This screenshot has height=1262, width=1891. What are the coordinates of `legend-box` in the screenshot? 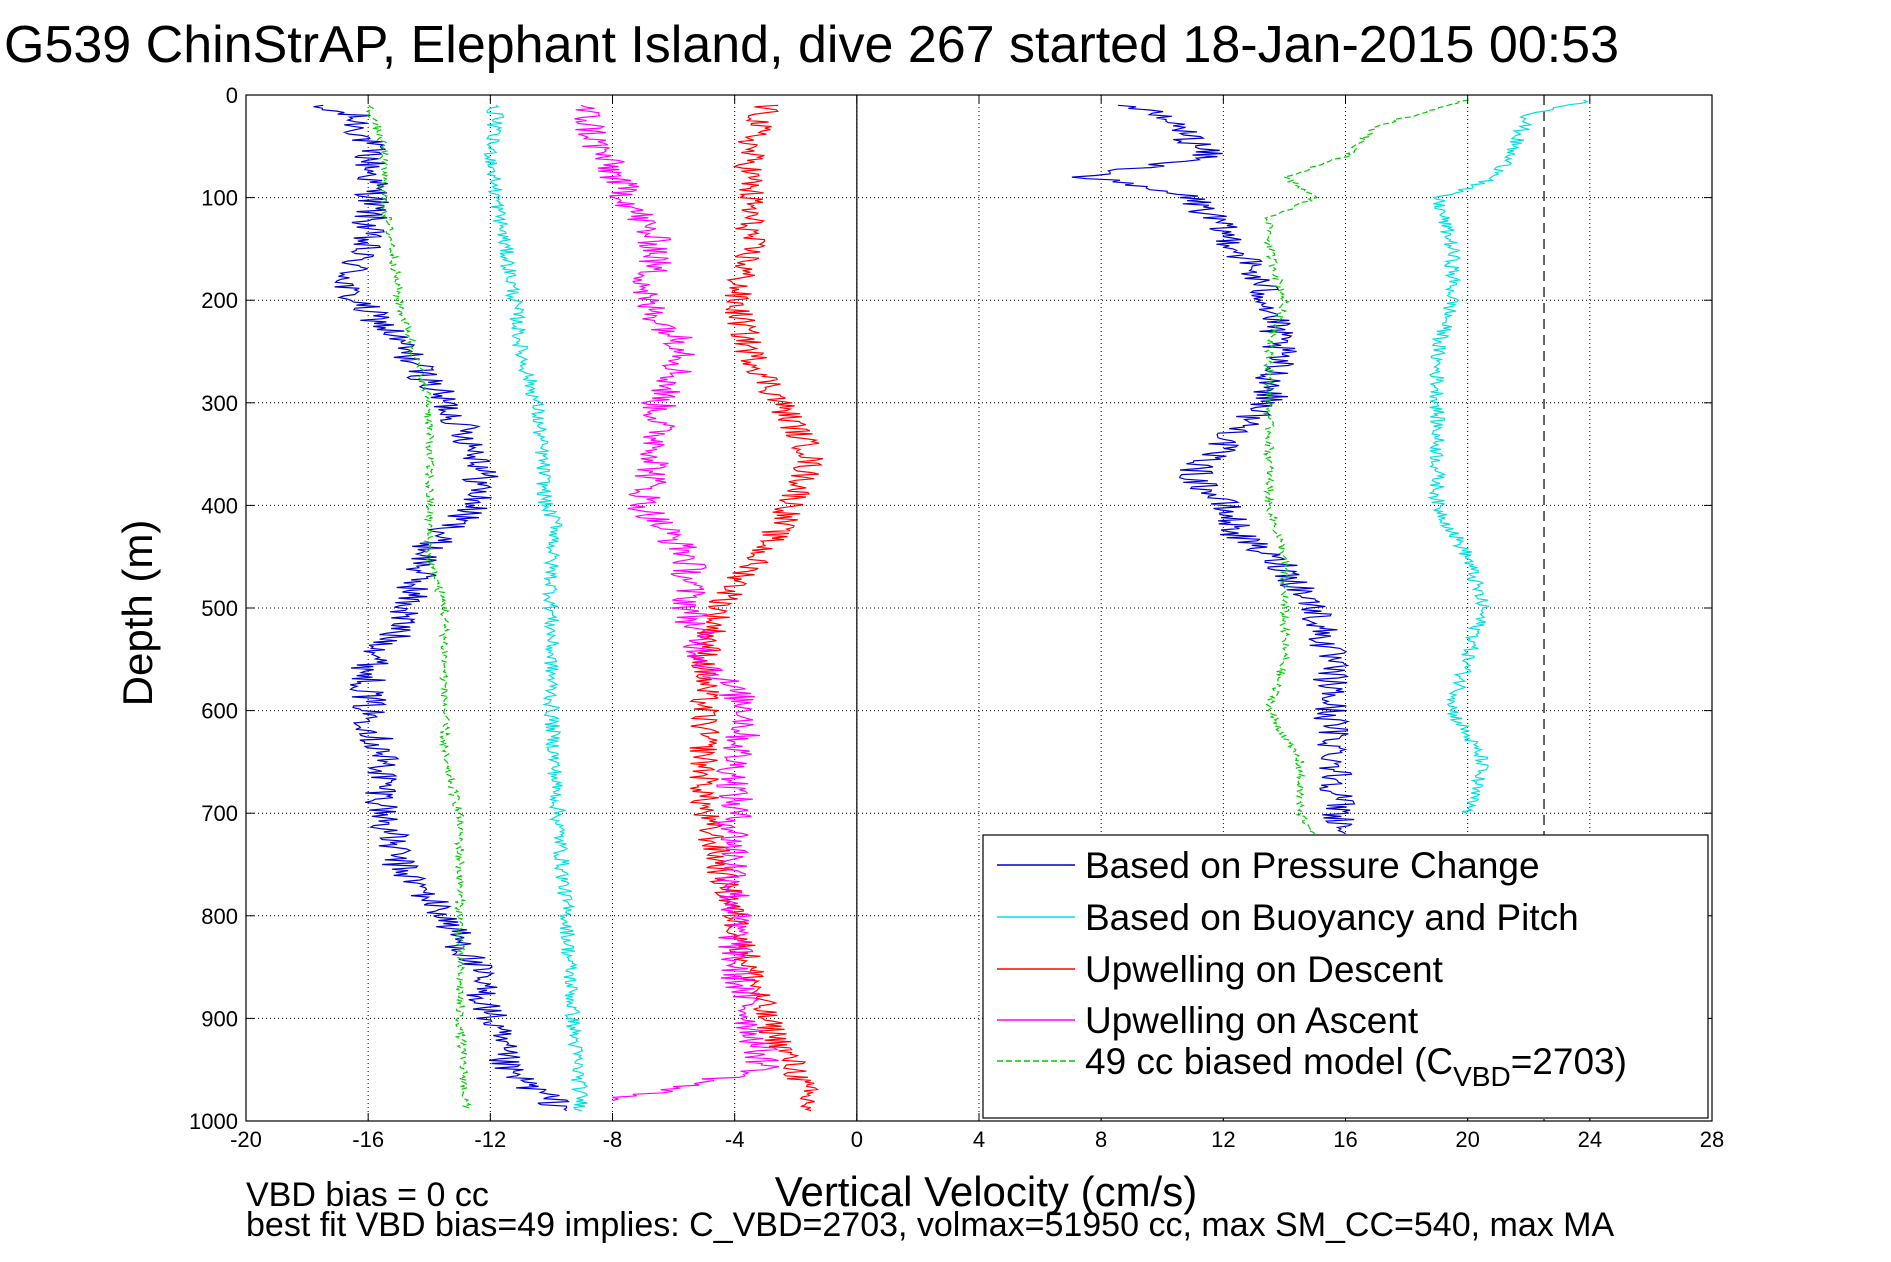 It's located at (1345, 976).